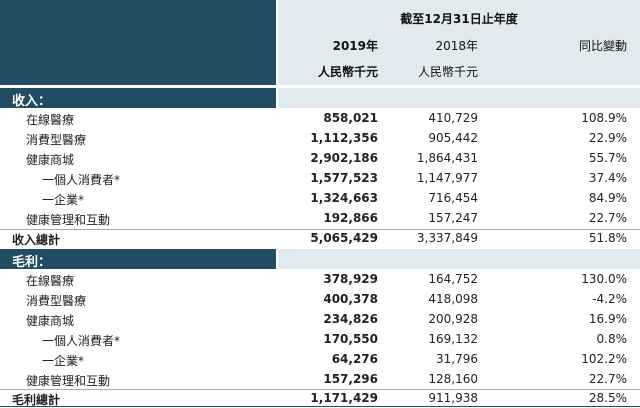  What do you see at coordinates (456, 46) in the screenshot?
I see `col-2018-heading: 2018年` at bounding box center [456, 46].